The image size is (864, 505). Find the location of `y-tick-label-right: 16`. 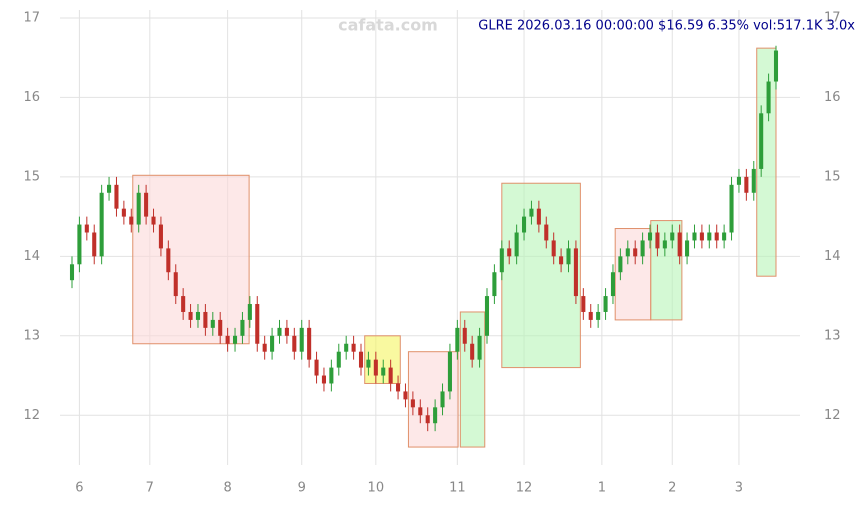

y-tick-label-right: 16 is located at coordinates (832, 97).